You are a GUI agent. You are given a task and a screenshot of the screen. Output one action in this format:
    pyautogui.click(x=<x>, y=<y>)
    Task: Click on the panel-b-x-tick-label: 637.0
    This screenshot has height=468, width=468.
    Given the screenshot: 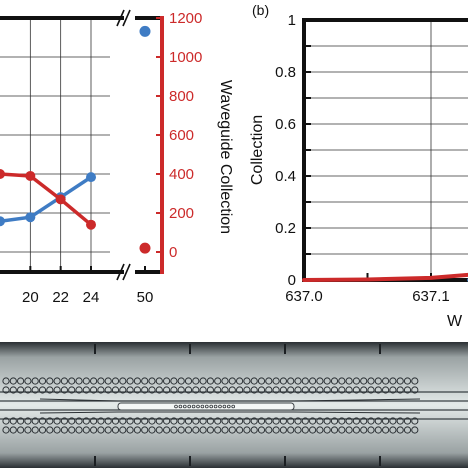 What is the action you would take?
    pyautogui.click(x=304, y=296)
    